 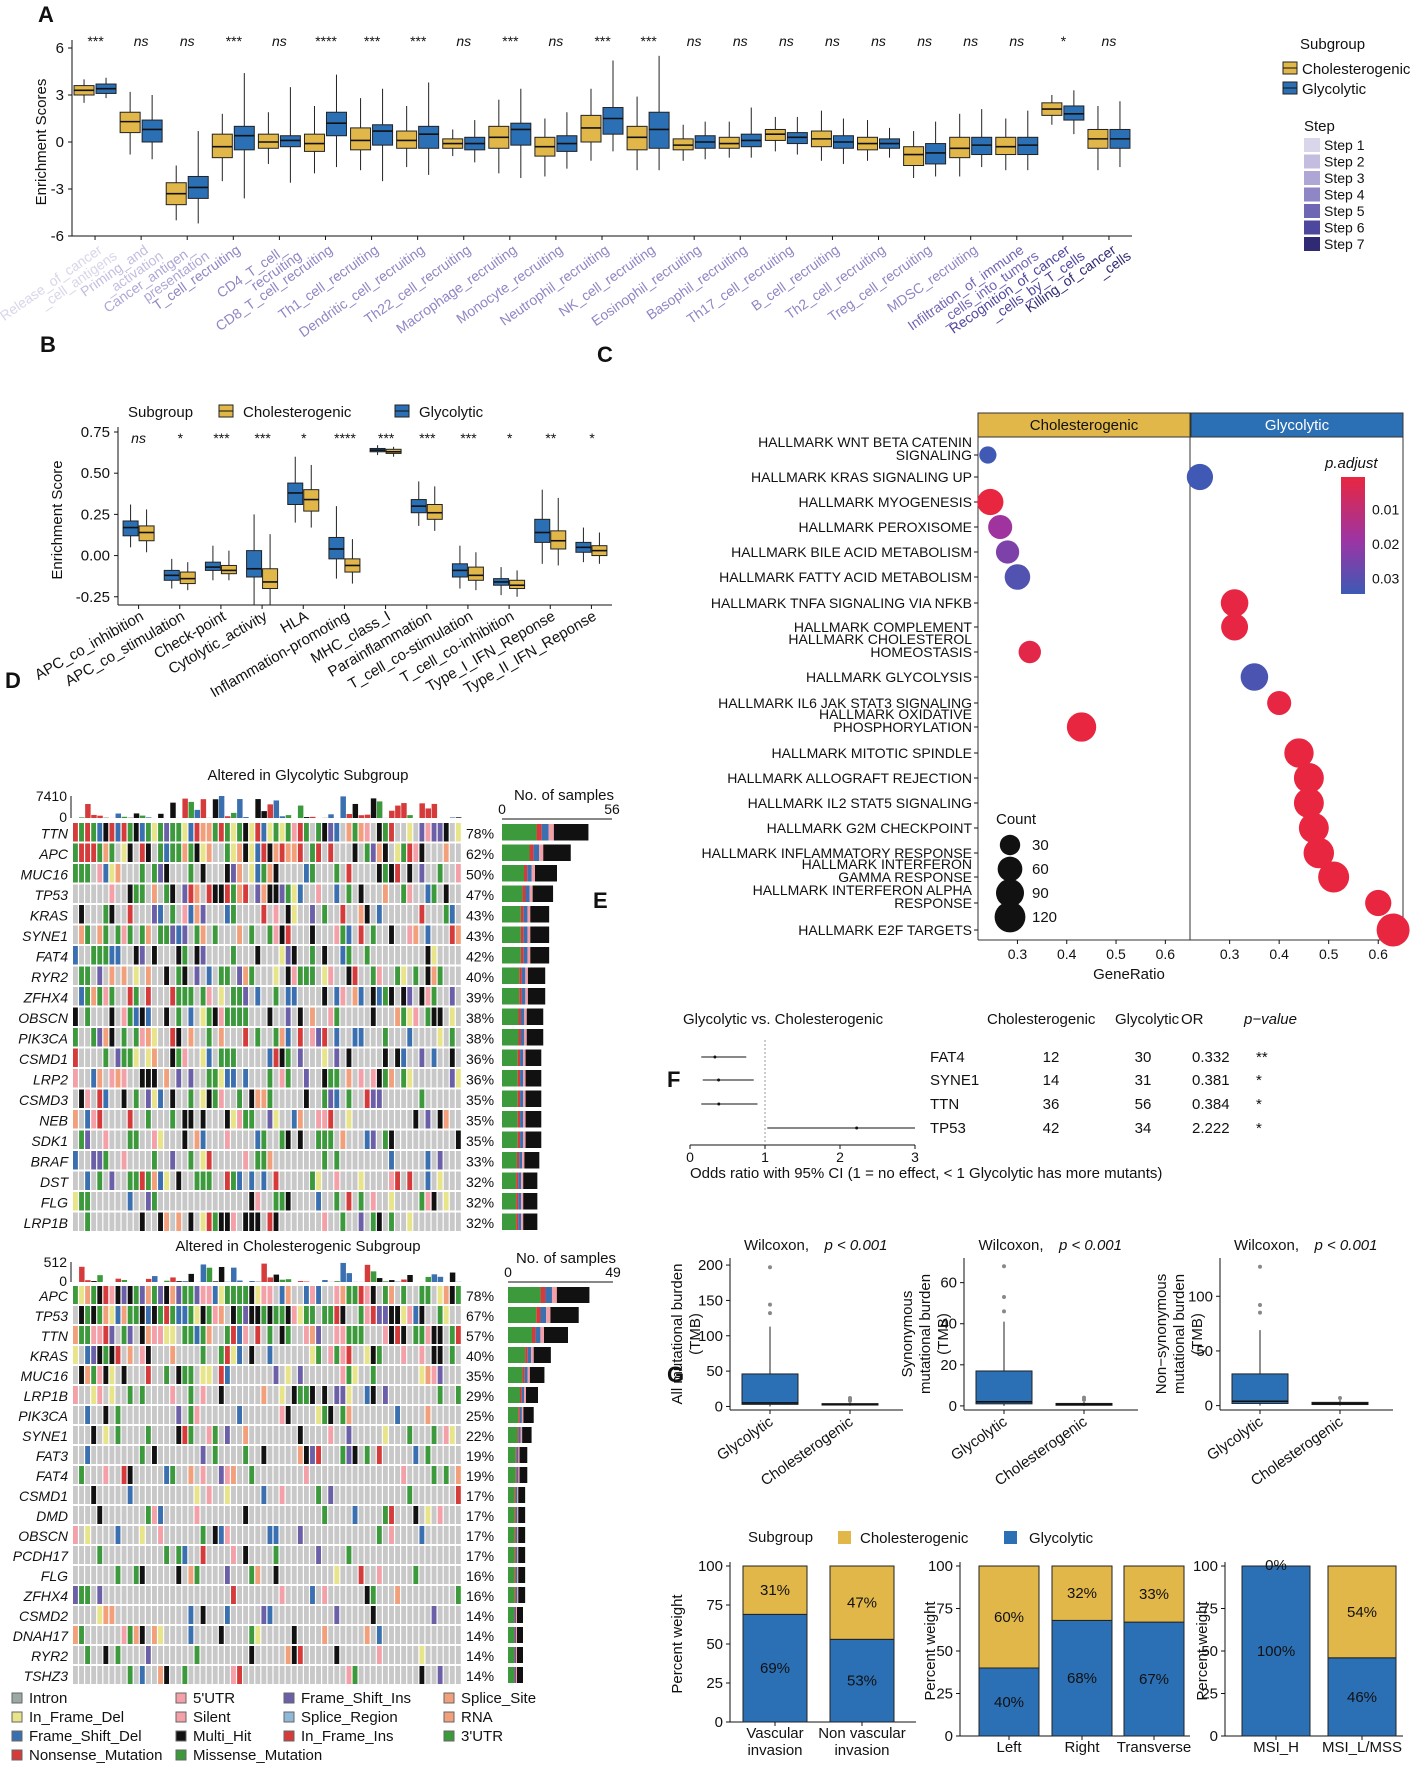 I want to click on bar-glycolytic, so click(x=862, y=1680).